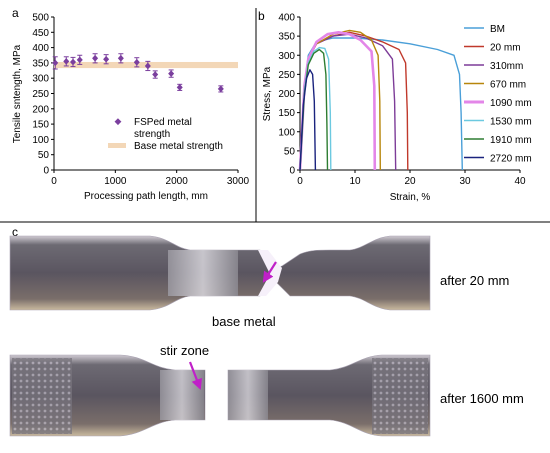 Image resolution: width=550 pixels, height=453 pixels. Describe the element at coordinates (286, 37) in the screenshot. I see `chart-b-ytick-label: 350` at that location.